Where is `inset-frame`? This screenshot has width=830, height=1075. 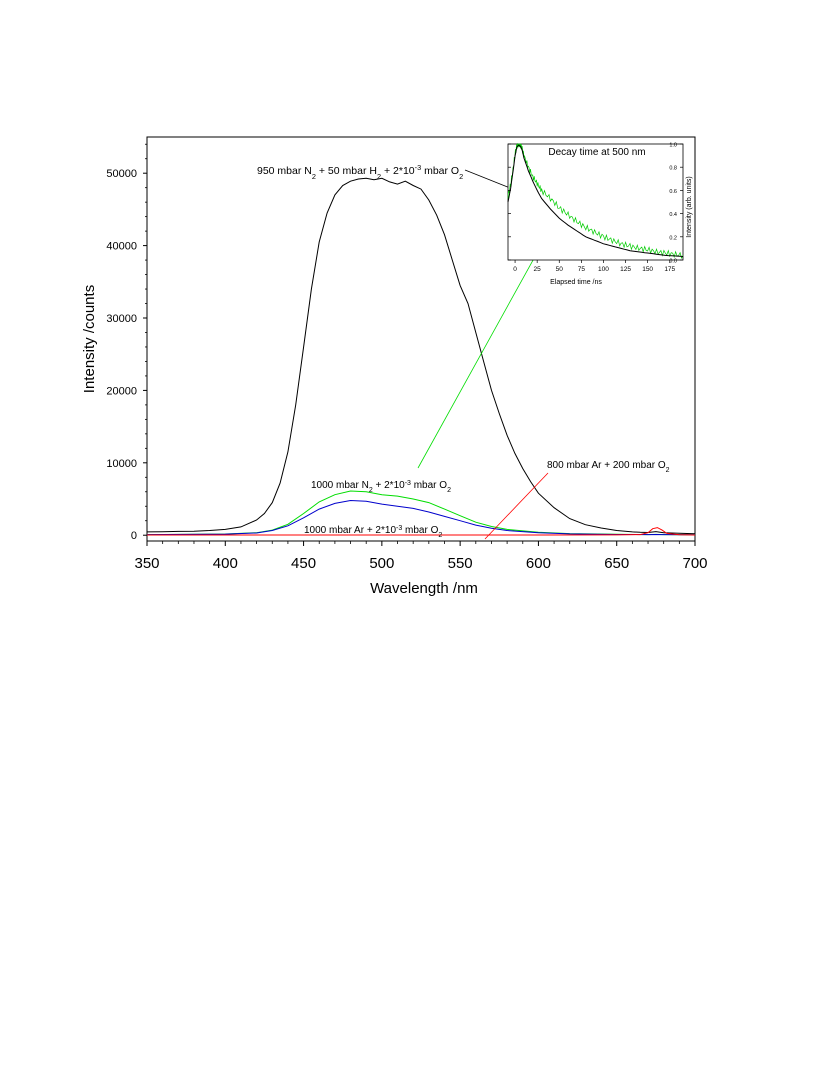
inset-frame is located at coordinates (595, 202).